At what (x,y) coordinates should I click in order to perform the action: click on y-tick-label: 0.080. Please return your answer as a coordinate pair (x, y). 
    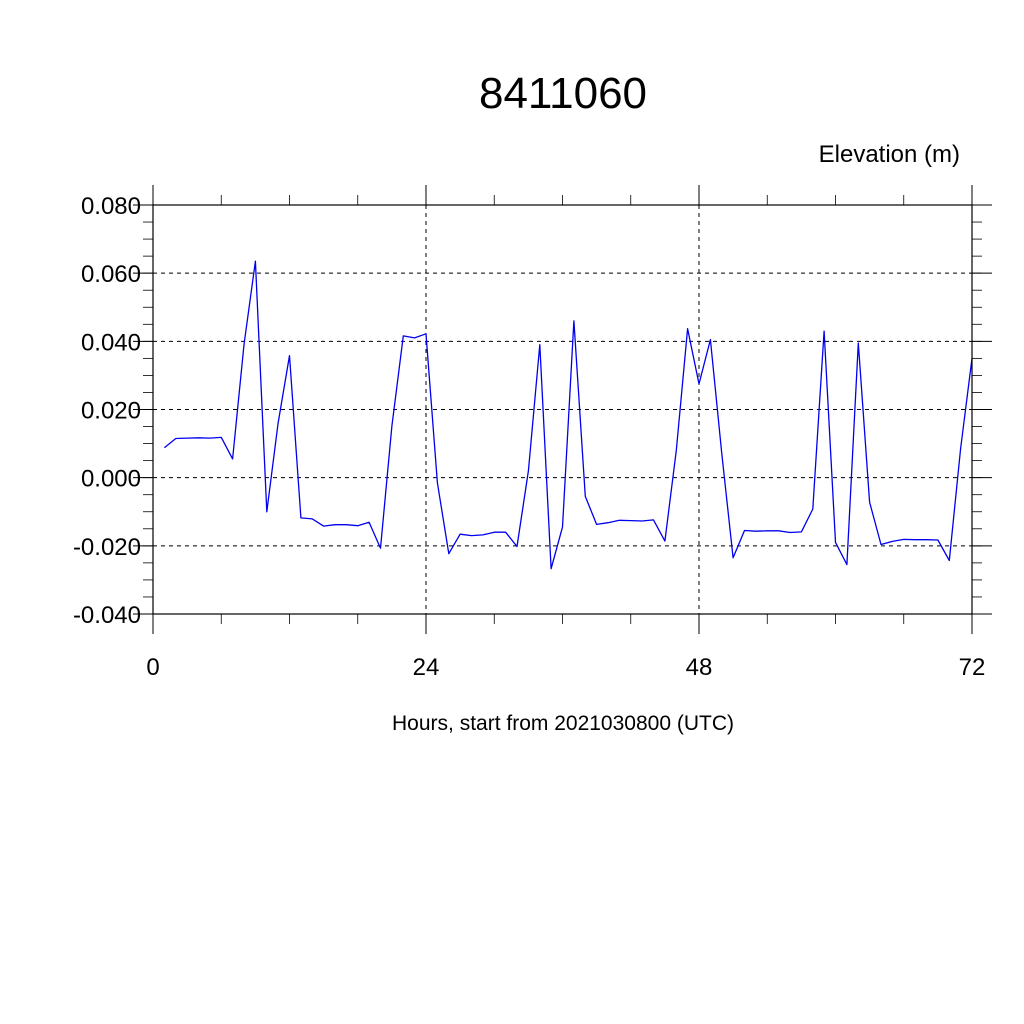
    Looking at the image, I should click on (111, 206).